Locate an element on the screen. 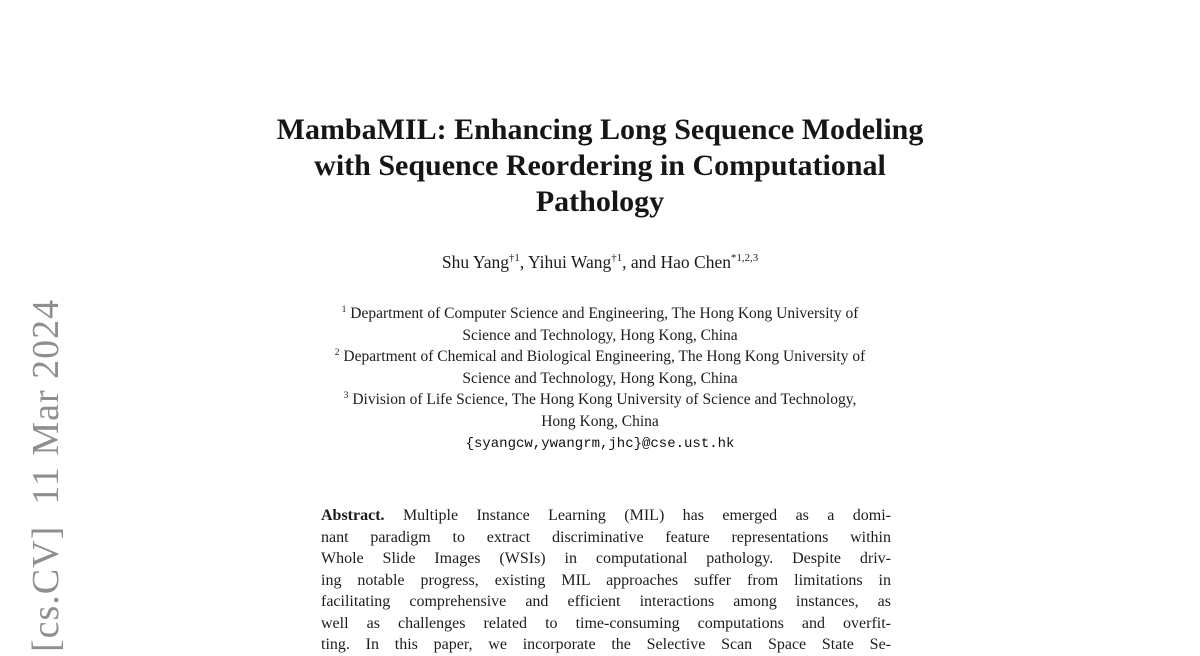 The width and height of the screenshot is (1200, 656). author-3: Hao Chen*1,2,3 is located at coordinates (710, 262).